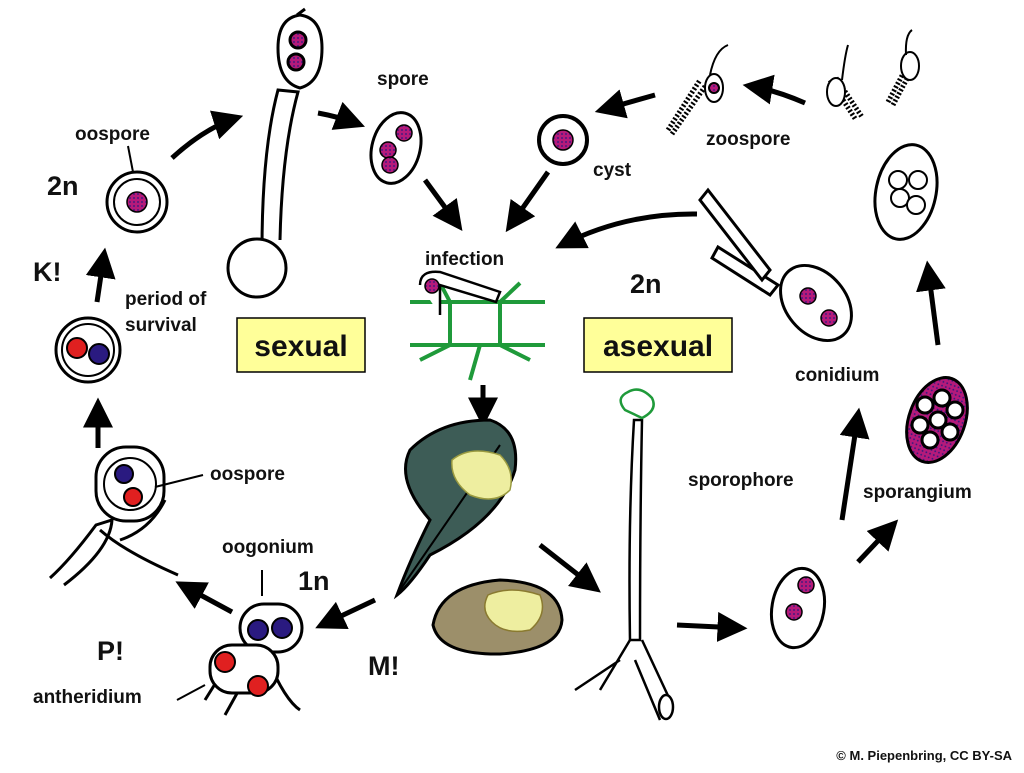 The image size is (1024, 773). What do you see at coordinates (207, 135) in the screenshot?
I see `arrow-oospore-to-germination` at bounding box center [207, 135].